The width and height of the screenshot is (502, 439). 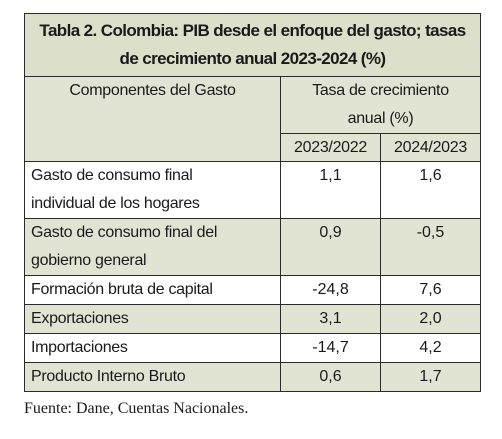 What do you see at coordinates (136, 408) in the screenshot?
I see `source-note: Fuente: Dane, Cuentas Nacionales.` at bounding box center [136, 408].